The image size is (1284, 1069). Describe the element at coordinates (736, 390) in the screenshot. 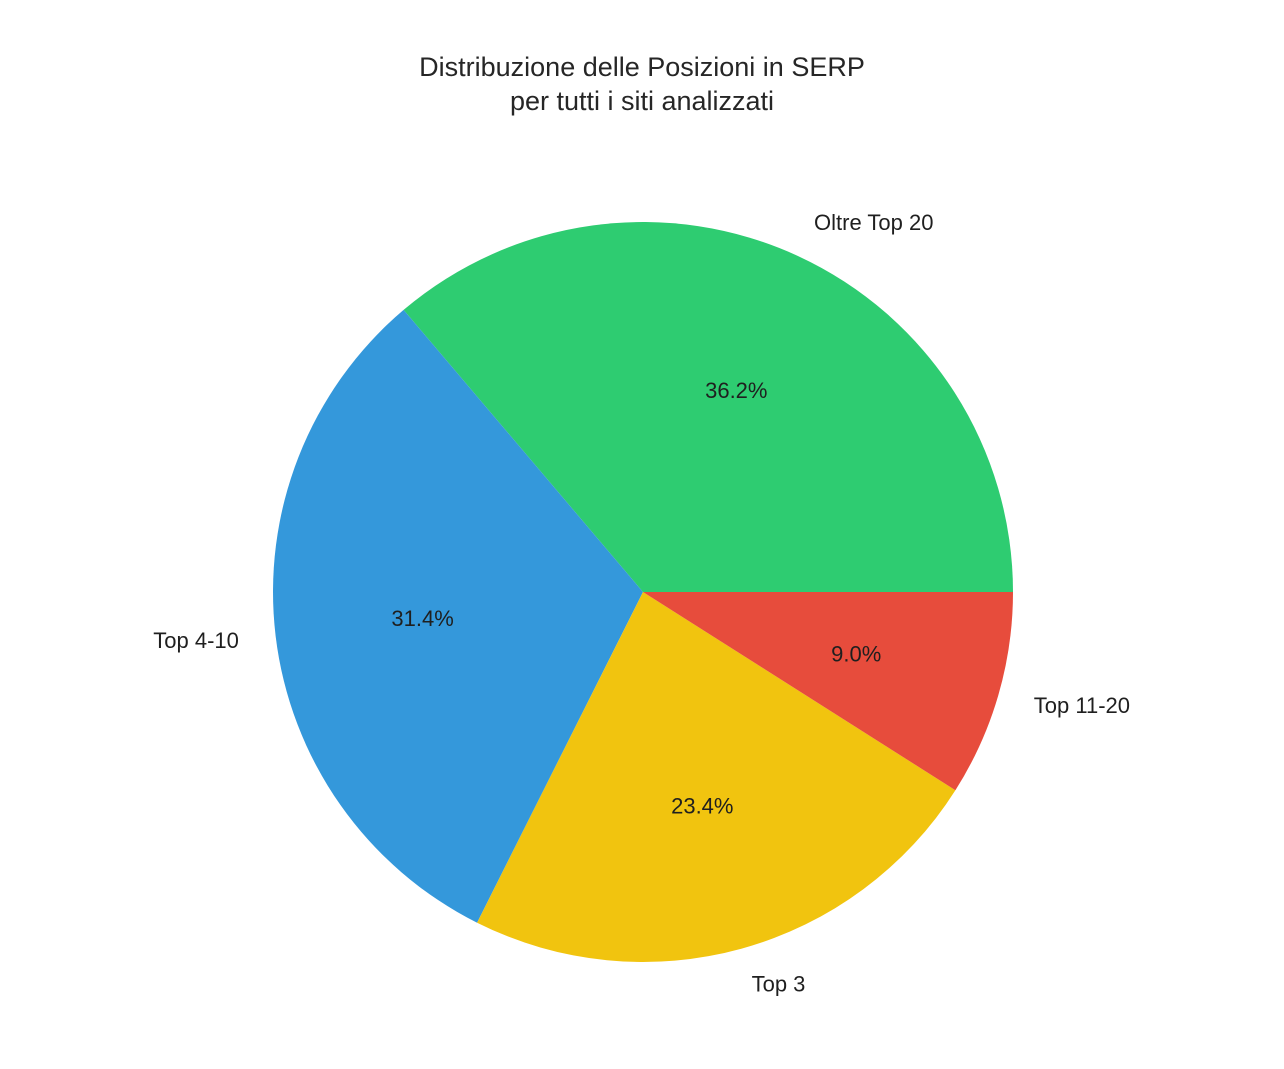

I see `slice-pct-label-oltre-top-20: 36.2%` at that location.